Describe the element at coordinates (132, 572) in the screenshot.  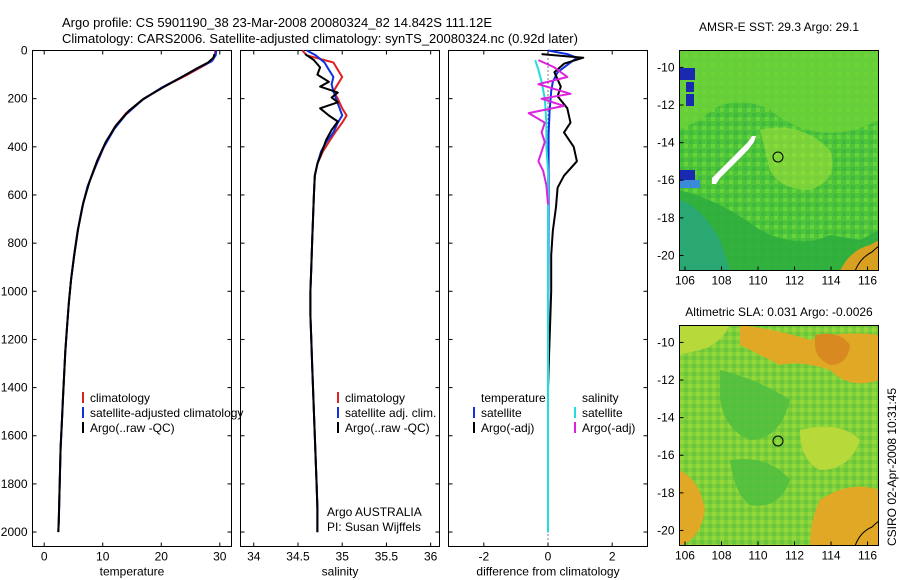
I see `x-axis-label: temperature` at that location.